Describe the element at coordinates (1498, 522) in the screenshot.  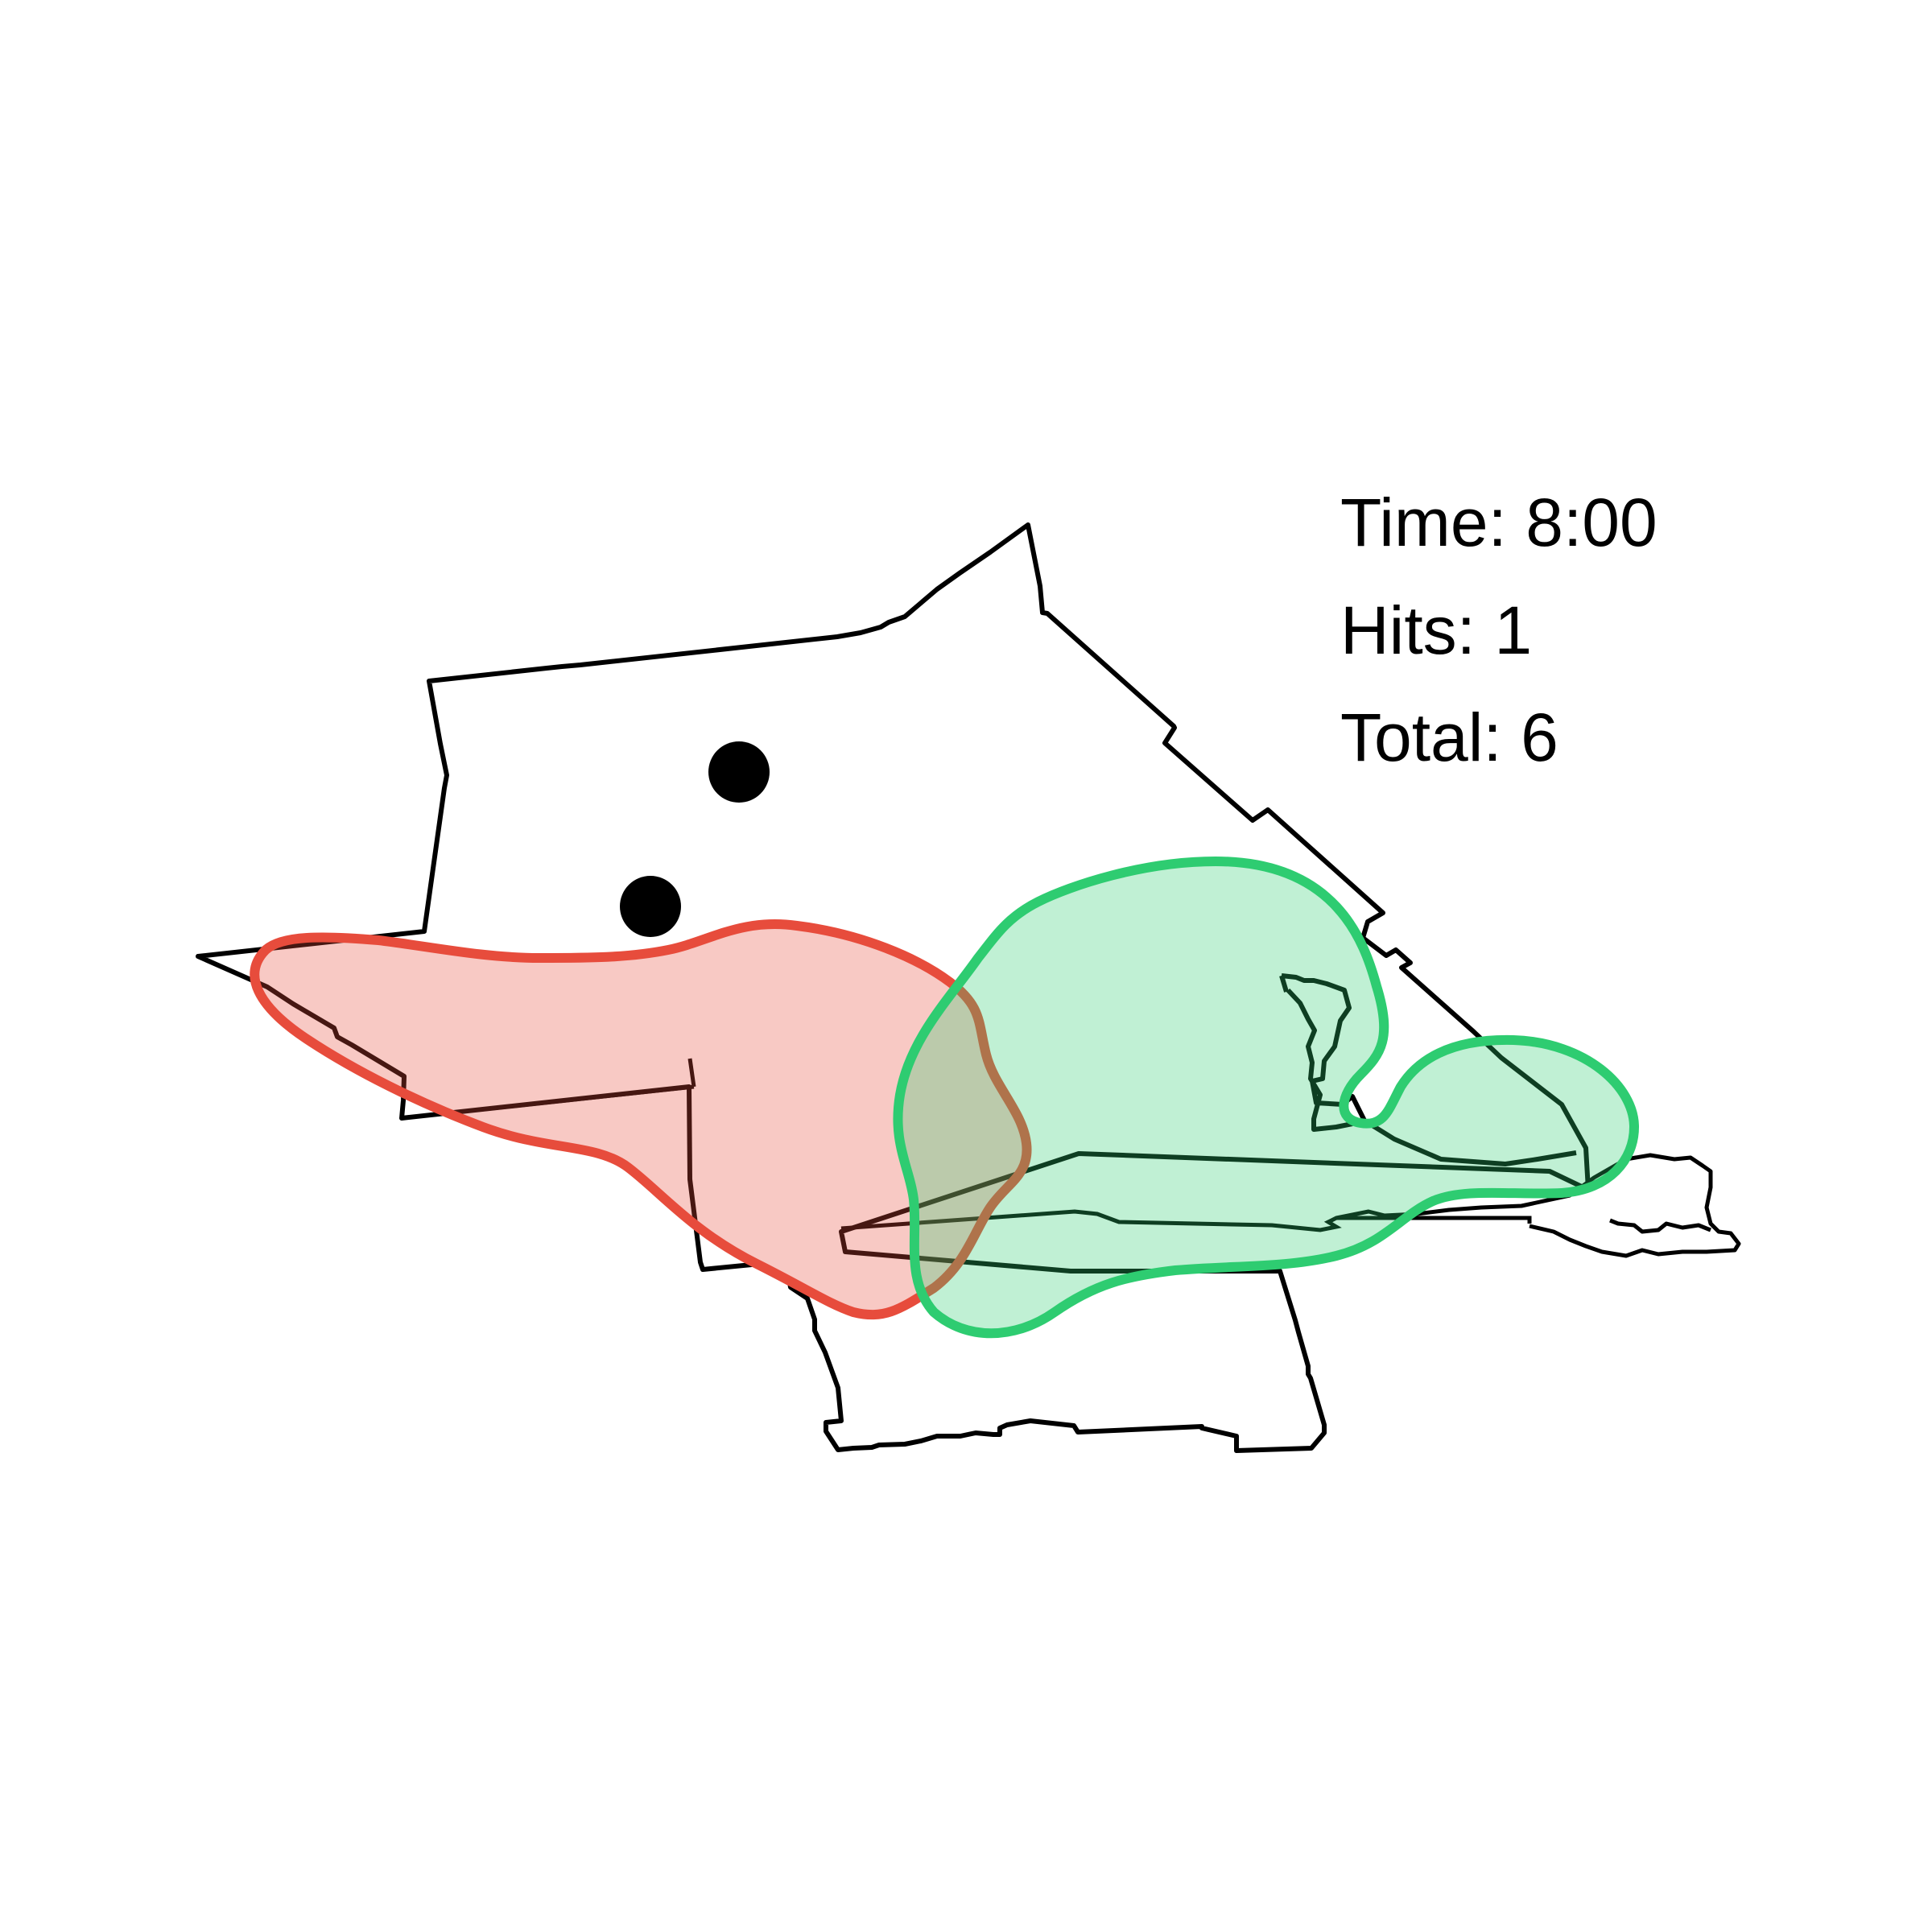
I see `time-label: Time: 8:00` at that location.